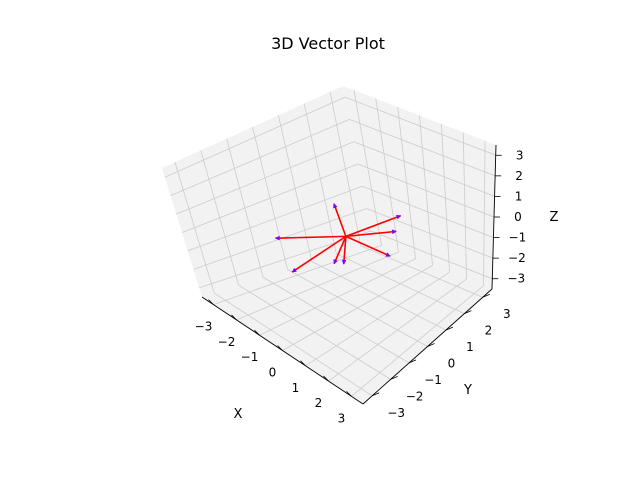 This screenshot has width=640, height=485. What do you see at coordinates (250, 357) in the screenshot?
I see `x-tick-label: −1` at bounding box center [250, 357].